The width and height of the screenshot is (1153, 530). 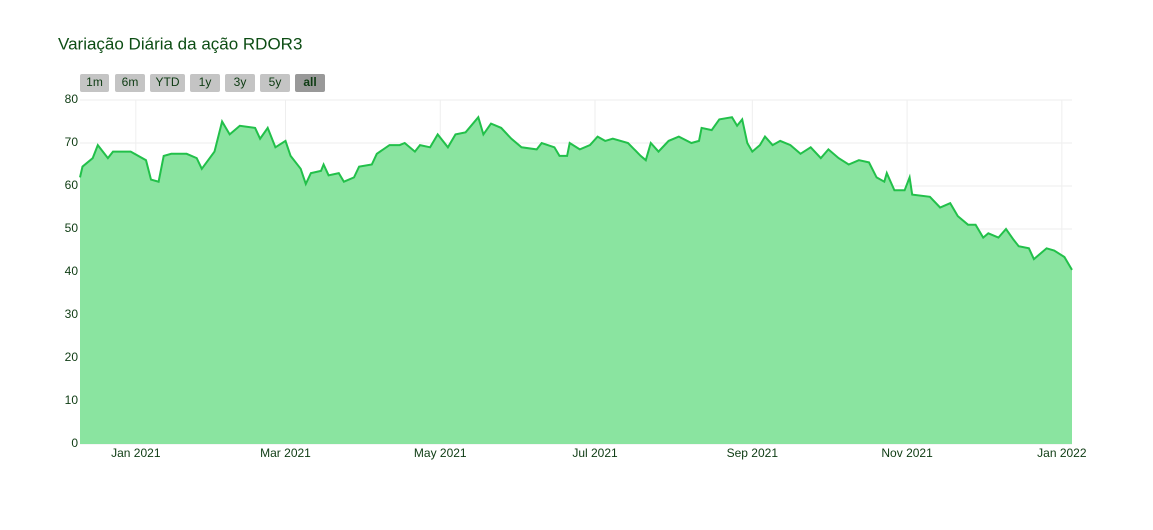 I want to click on range-button-label: 1y, so click(x=205, y=82).